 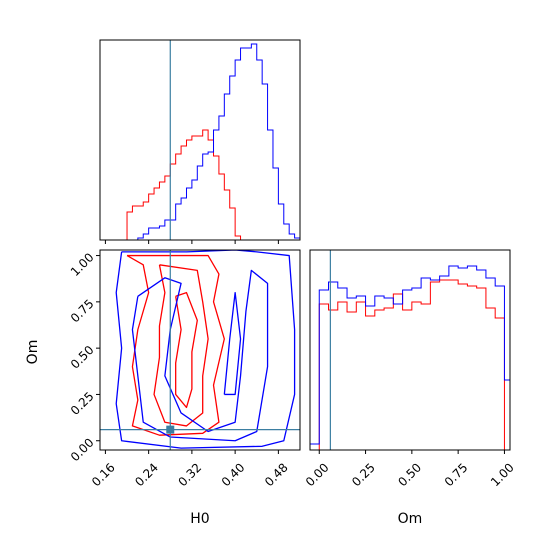 I want to click on om-panel-frame, so click(x=410, y=350).